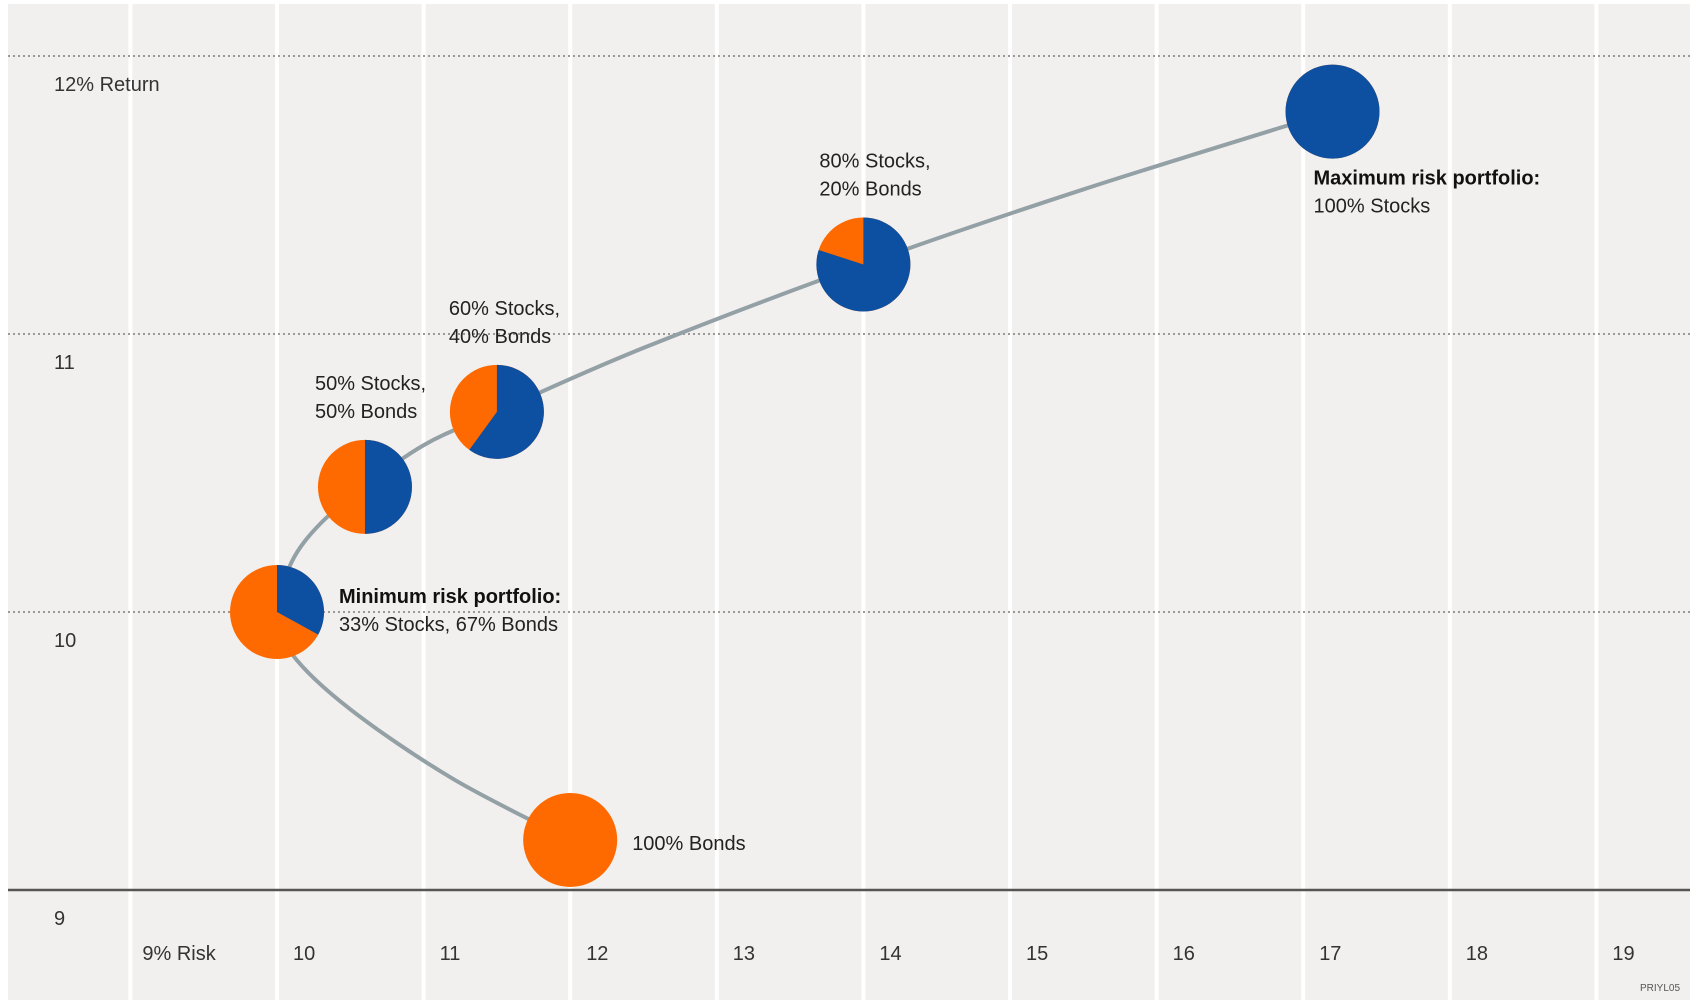 The height and width of the screenshot is (1001, 1696). I want to click on portfolio-label-line2: 100% Stocks, so click(1372, 207).